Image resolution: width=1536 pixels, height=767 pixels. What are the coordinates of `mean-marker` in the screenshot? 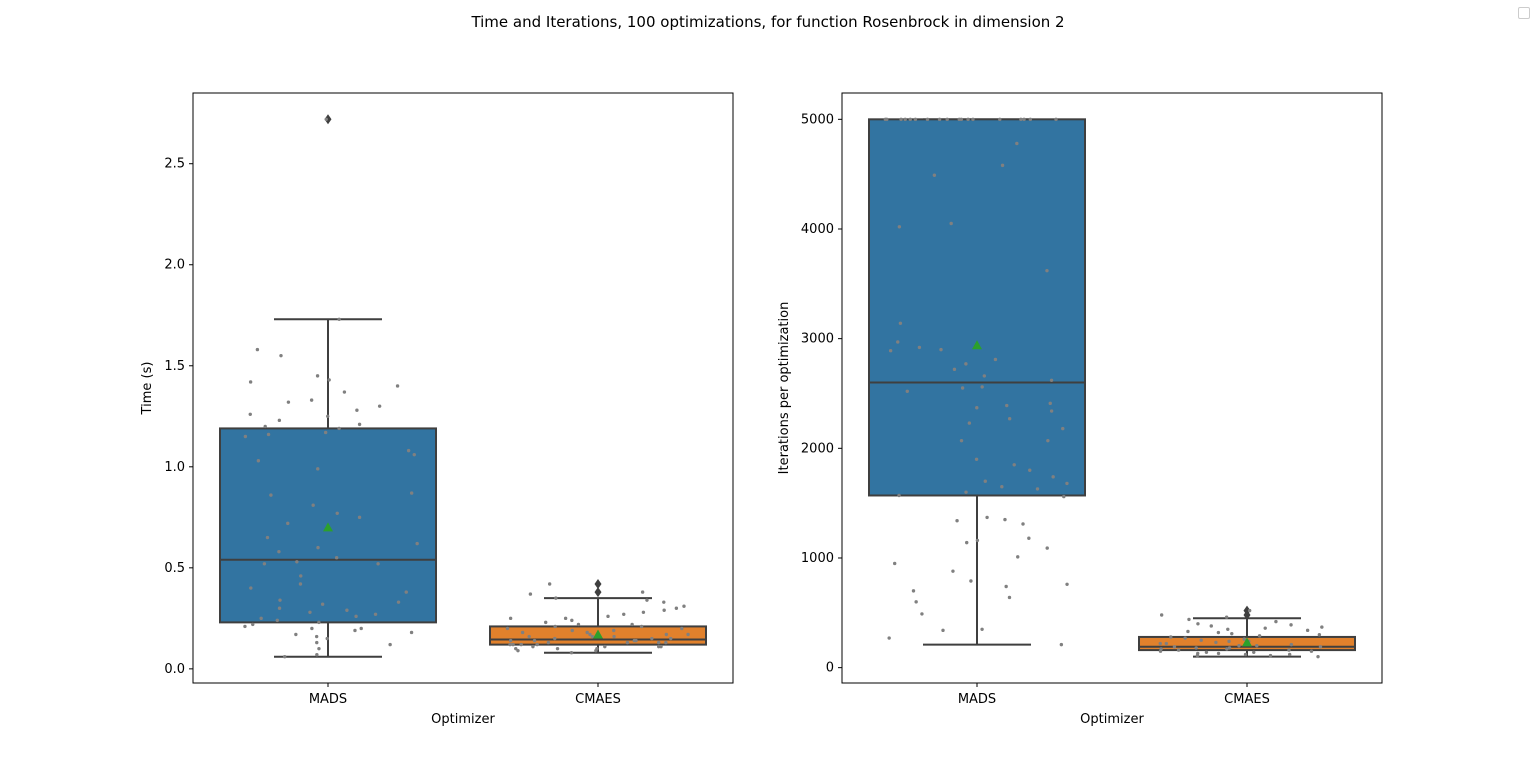 It's located at (328, 527).